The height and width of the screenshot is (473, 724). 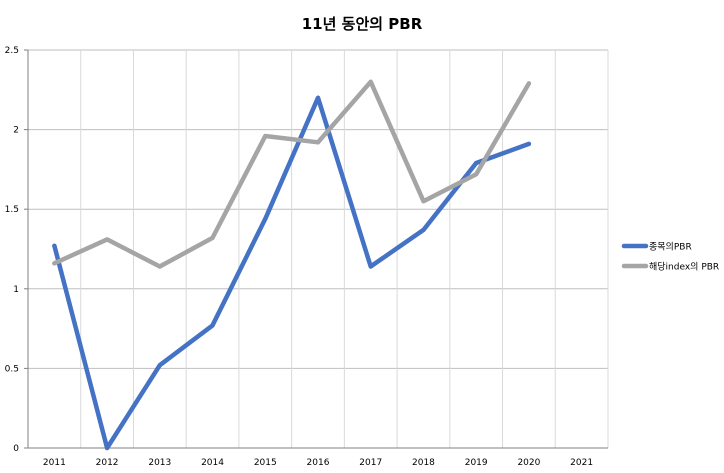 I want to click on y-tick-label: 2, so click(x=16, y=131).